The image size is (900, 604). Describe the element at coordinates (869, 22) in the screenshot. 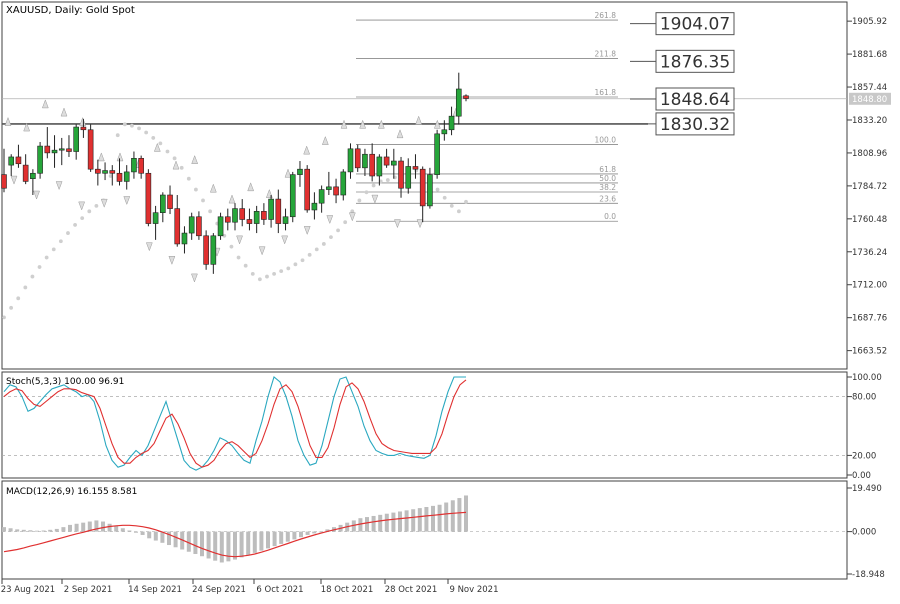

I see `price-axis-label: 1905.92` at that location.